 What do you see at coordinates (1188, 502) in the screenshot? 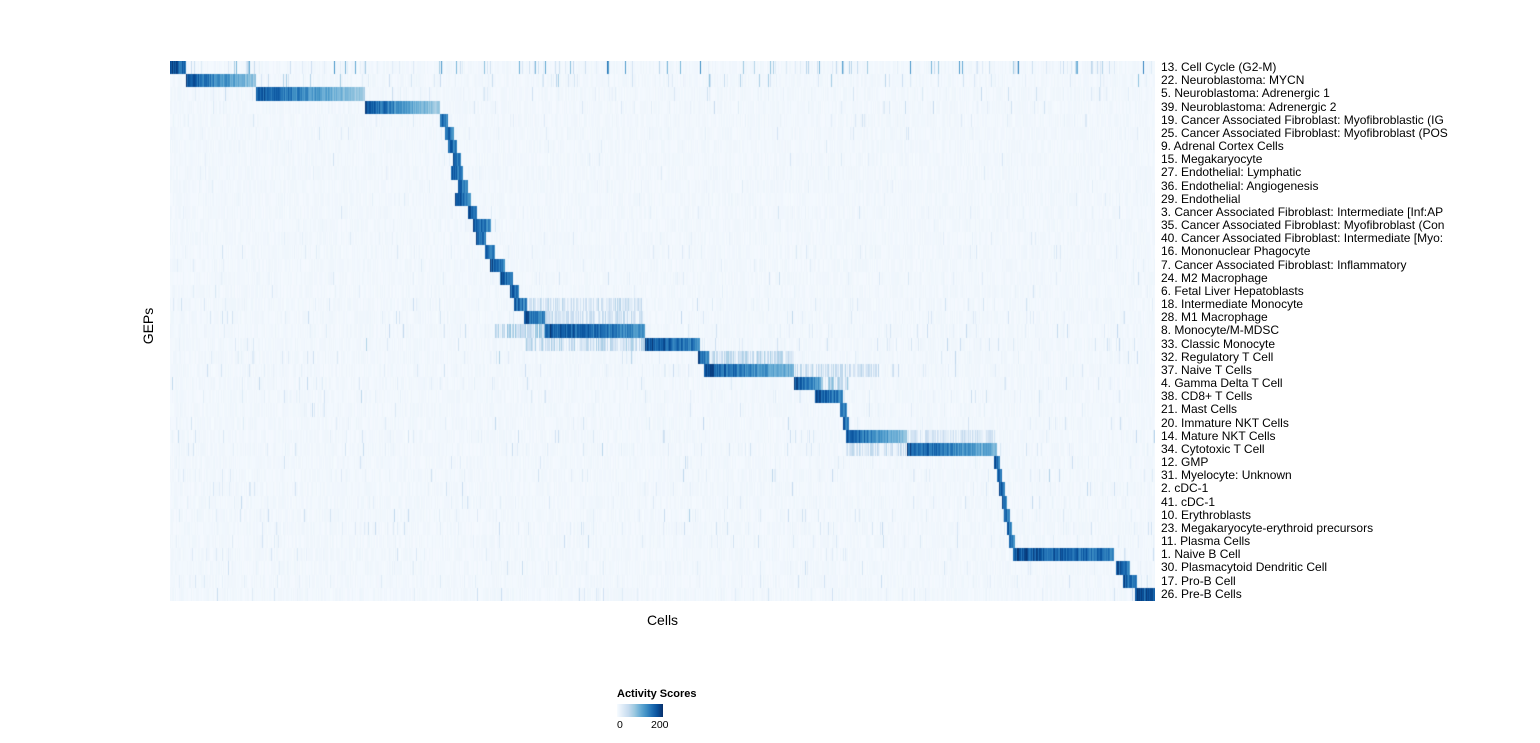
I see `row-label: 41. cDC-1` at bounding box center [1188, 502].